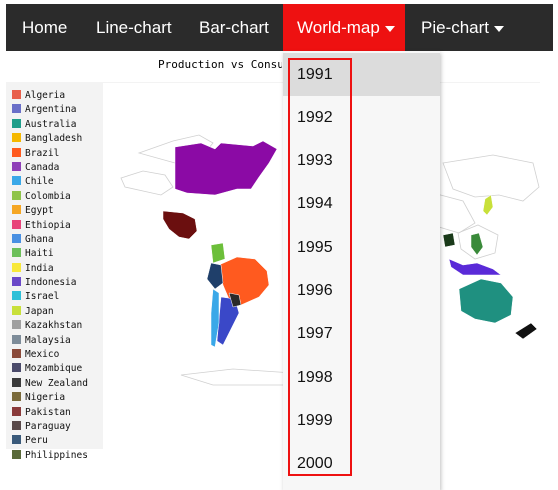  What do you see at coordinates (361, 420) in the screenshot?
I see `year-option-1999: 1999` at bounding box center [361, 420].